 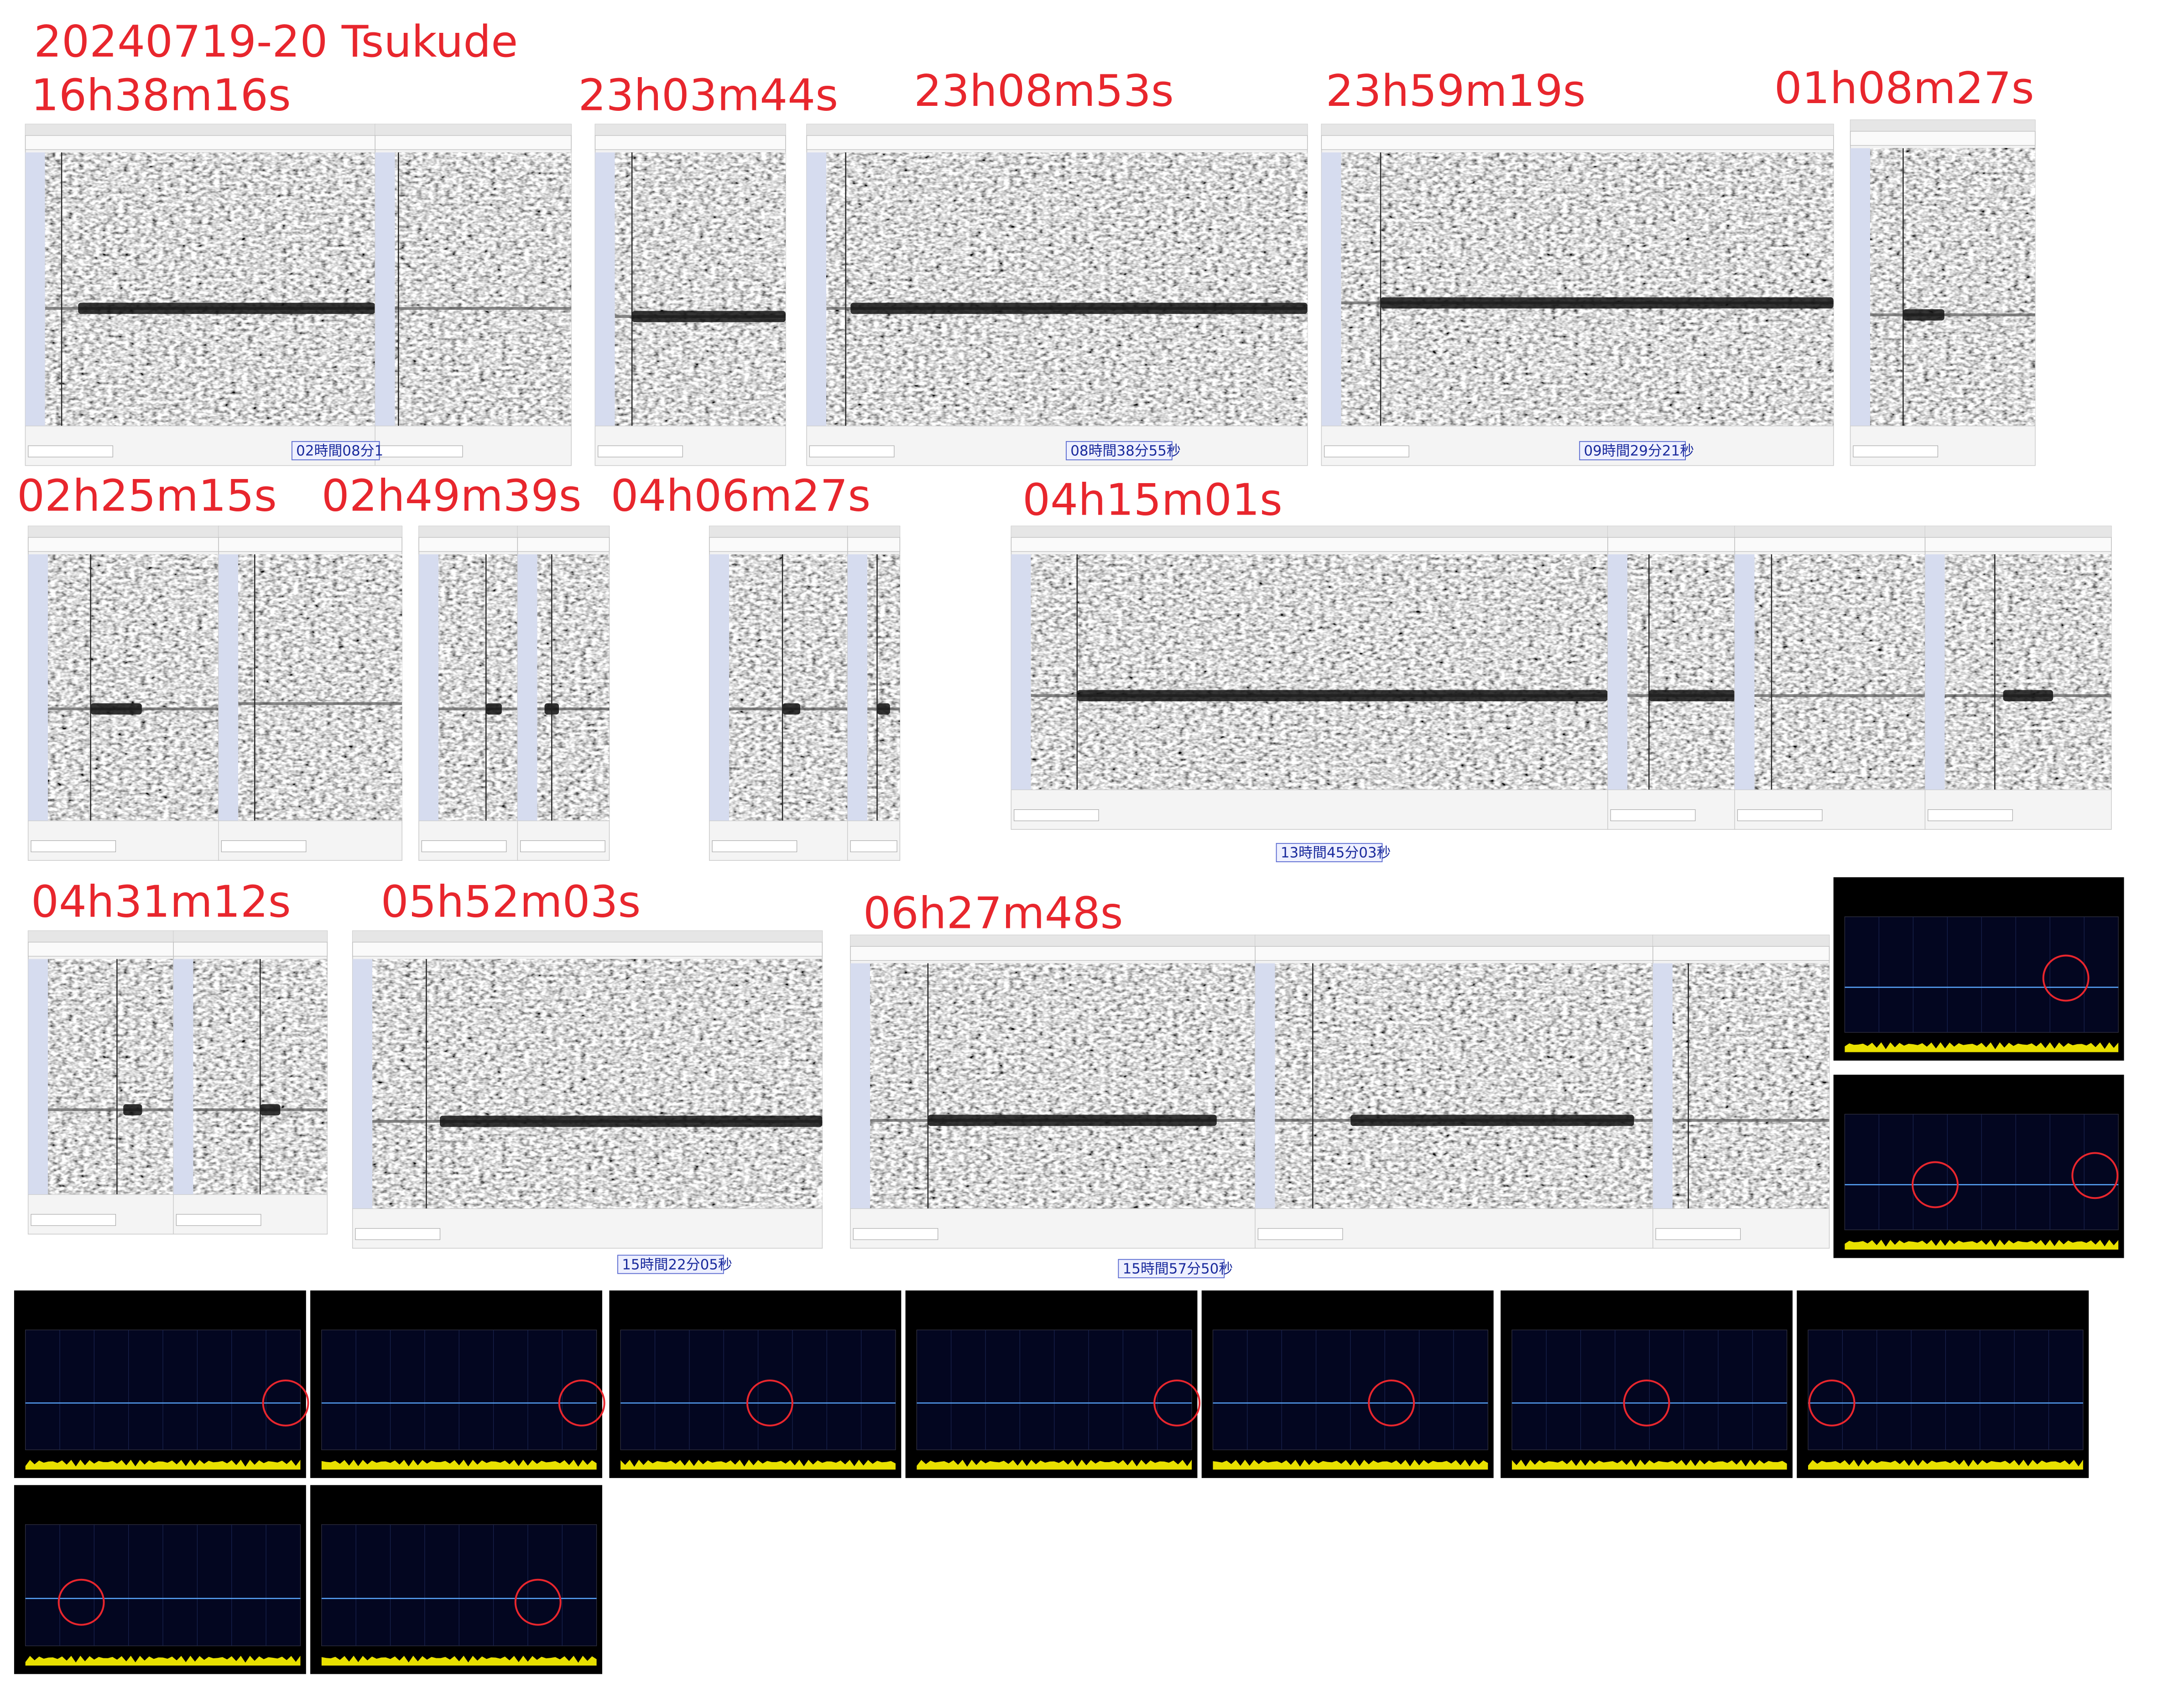 I want to click on time-label: 16h38m16s, so click(x=161, y=94).